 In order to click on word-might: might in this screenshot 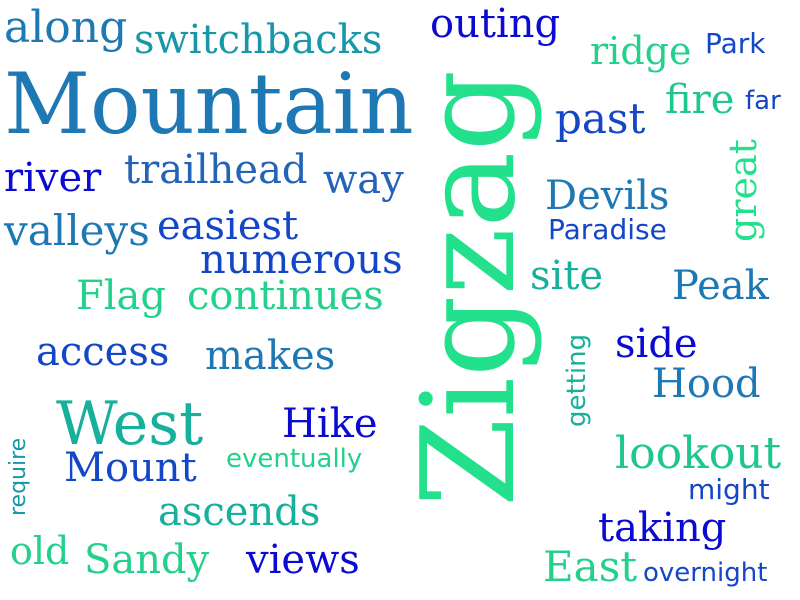, I will do `click(729, 489)`.